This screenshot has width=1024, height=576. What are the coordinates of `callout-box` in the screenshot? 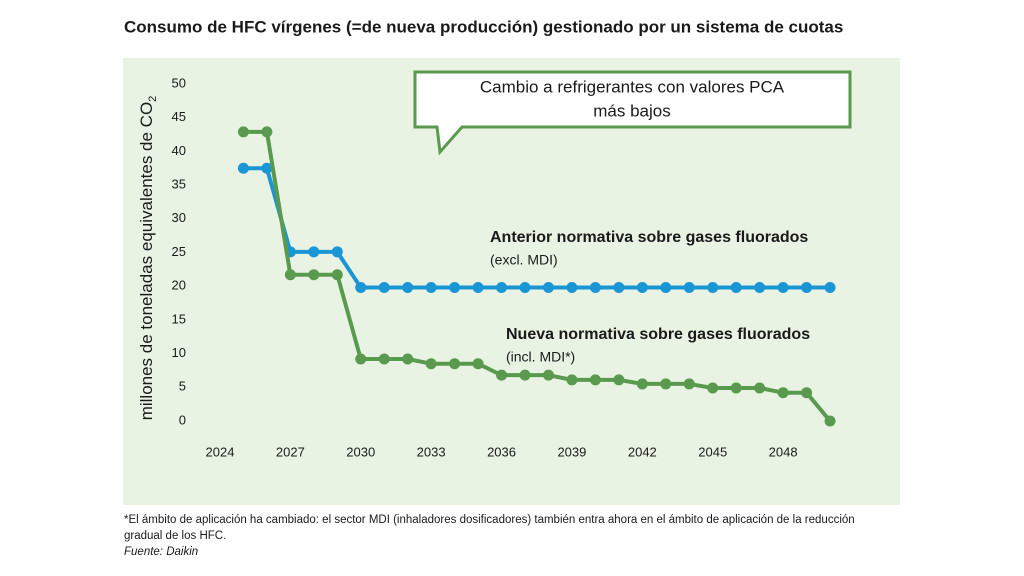 It's located at (632, 113).